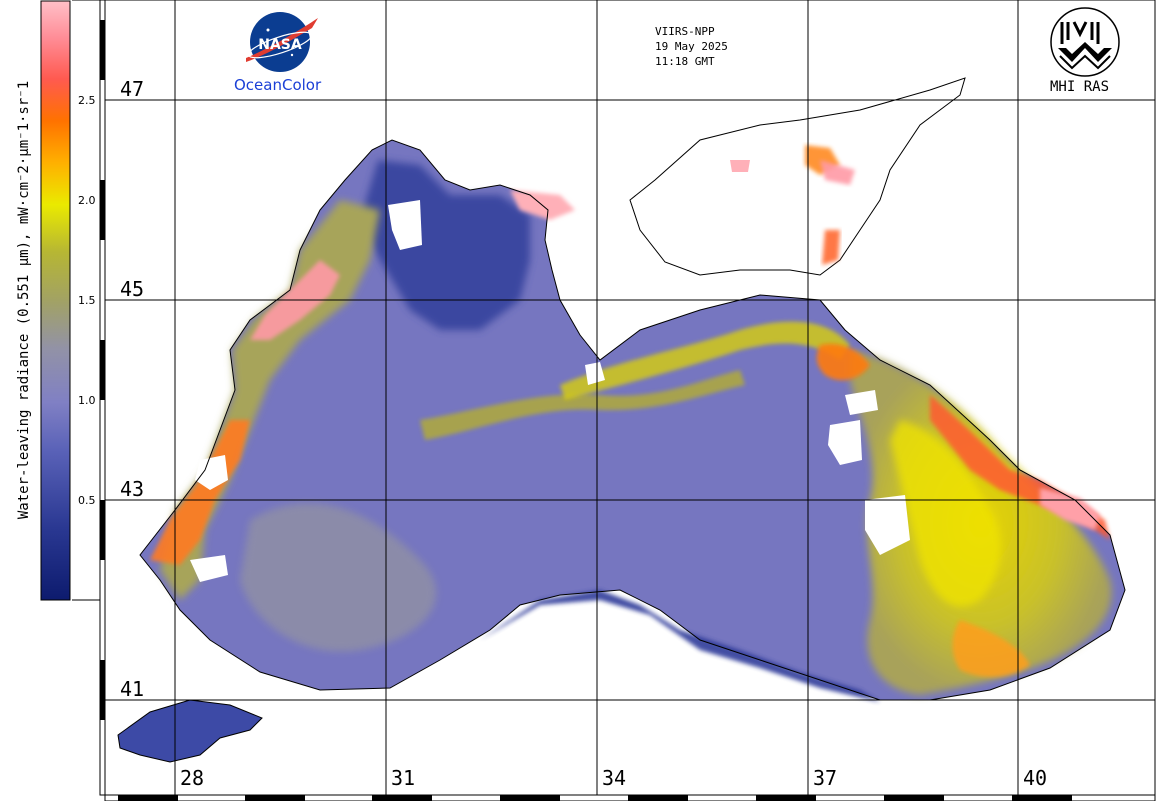  What do you see at coordinates (825, 778) in the screenshot?
I see `longitude-label-37: 37` at bounding box center [825, 778].